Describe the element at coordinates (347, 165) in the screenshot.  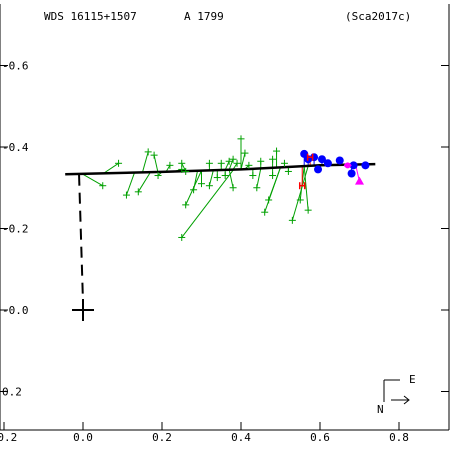
I see `reference-point` at that location.